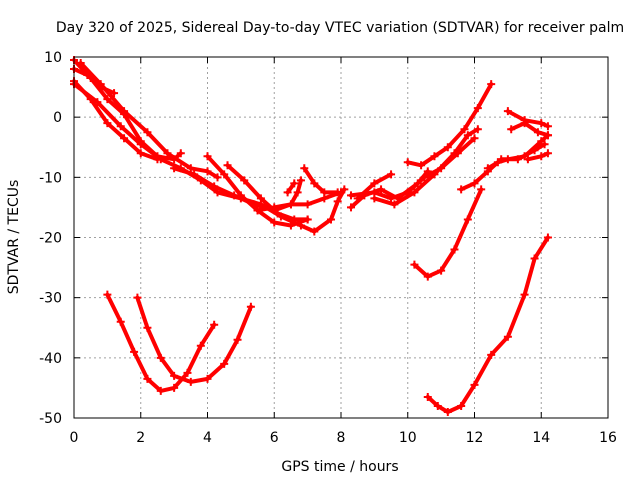 The image size is (640, 480). What do you see at coordinates (50, 299) in the screenshot?
I see `y-tick-label: -30` at bounding box center [50, 299].